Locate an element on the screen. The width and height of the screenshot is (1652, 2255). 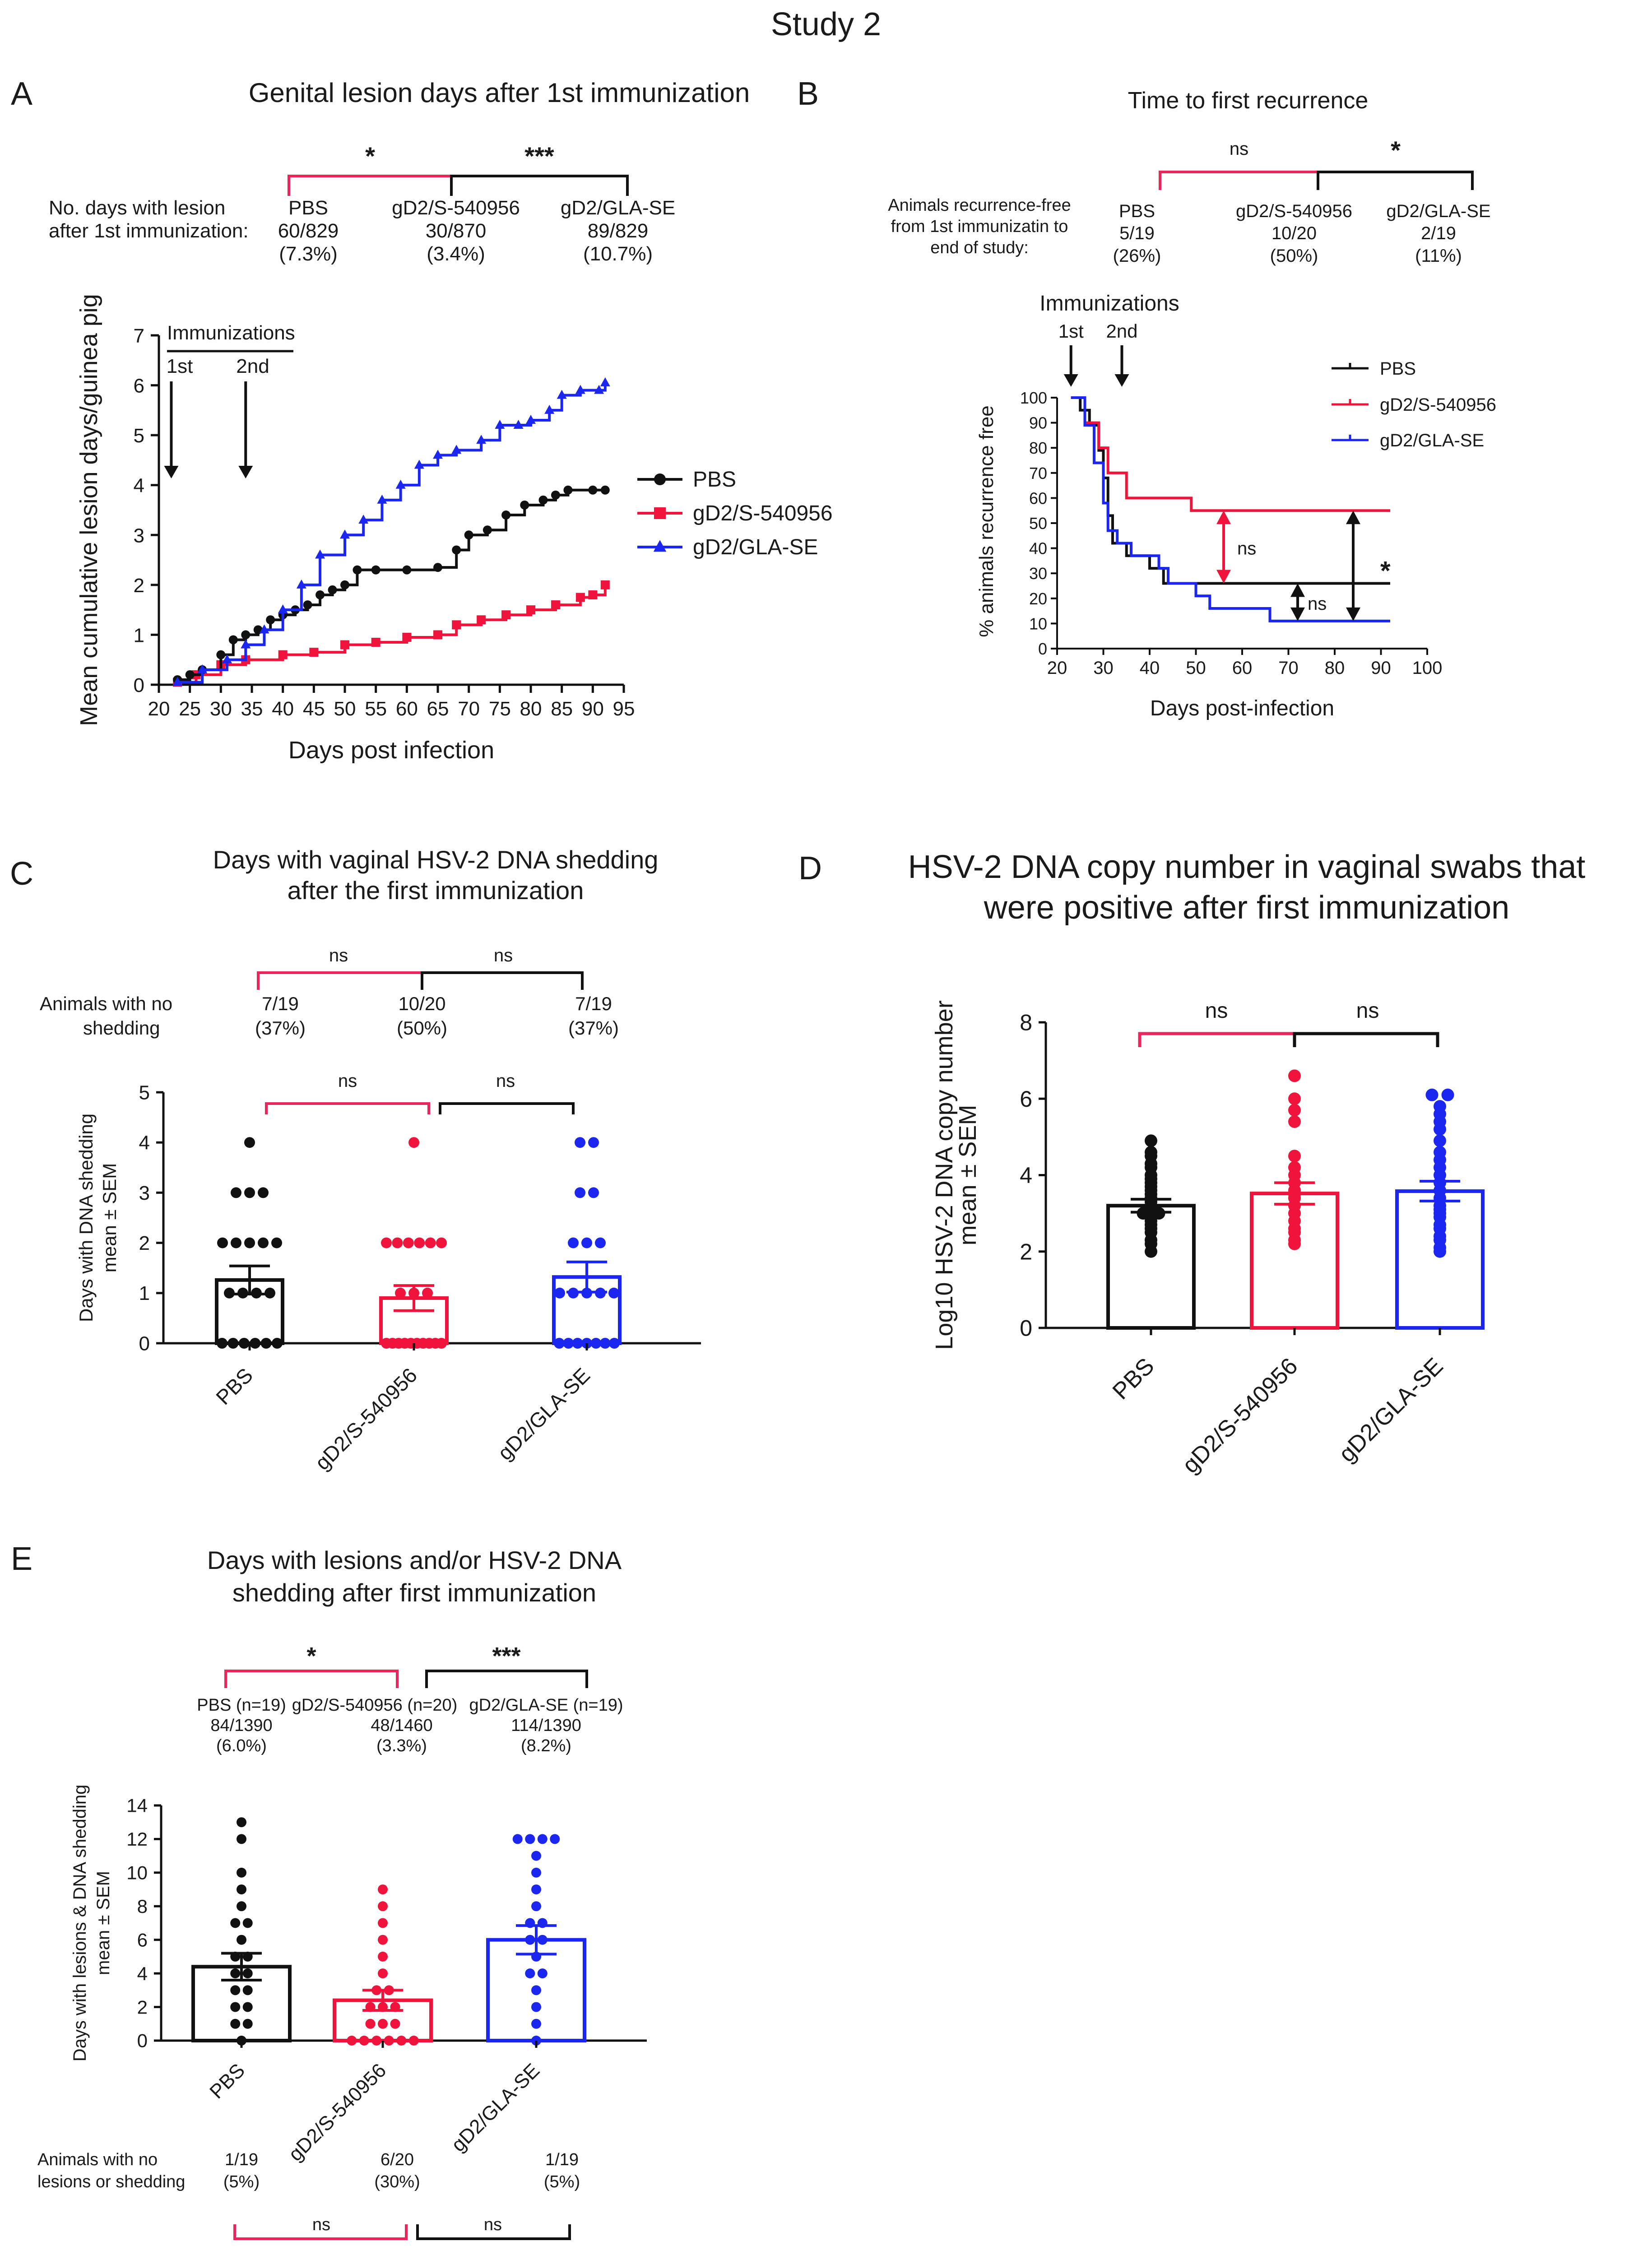
header-group-pct: (8.2%) is located at coordinates (546, 1745).